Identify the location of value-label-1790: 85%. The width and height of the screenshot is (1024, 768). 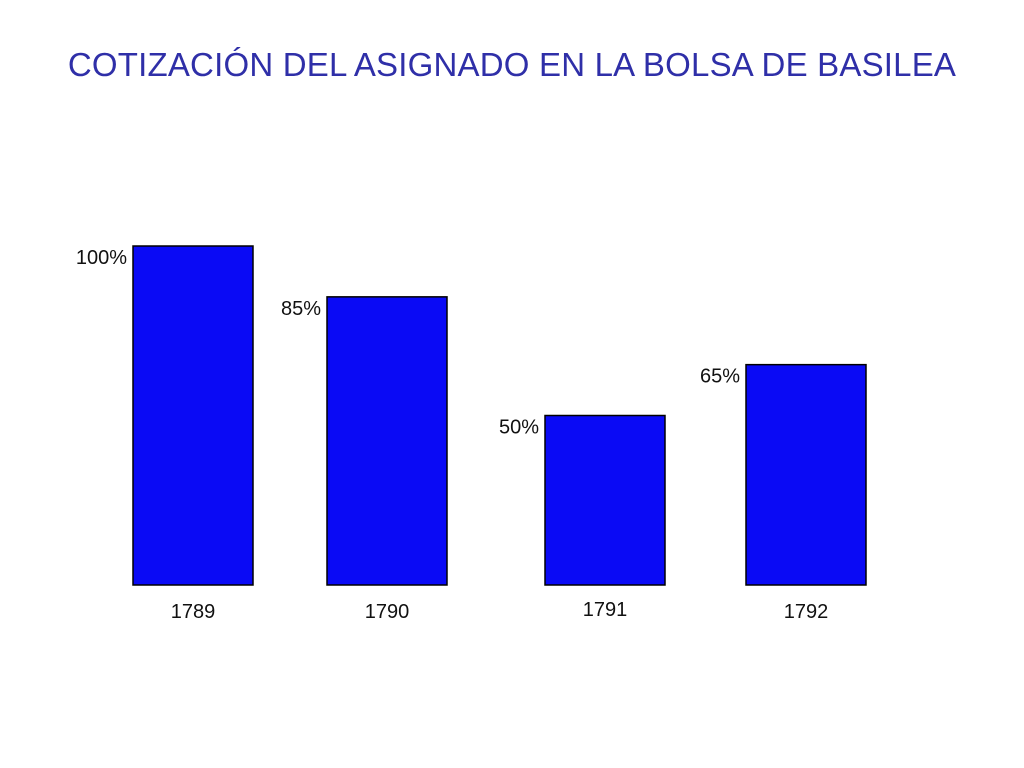
(301, 309).